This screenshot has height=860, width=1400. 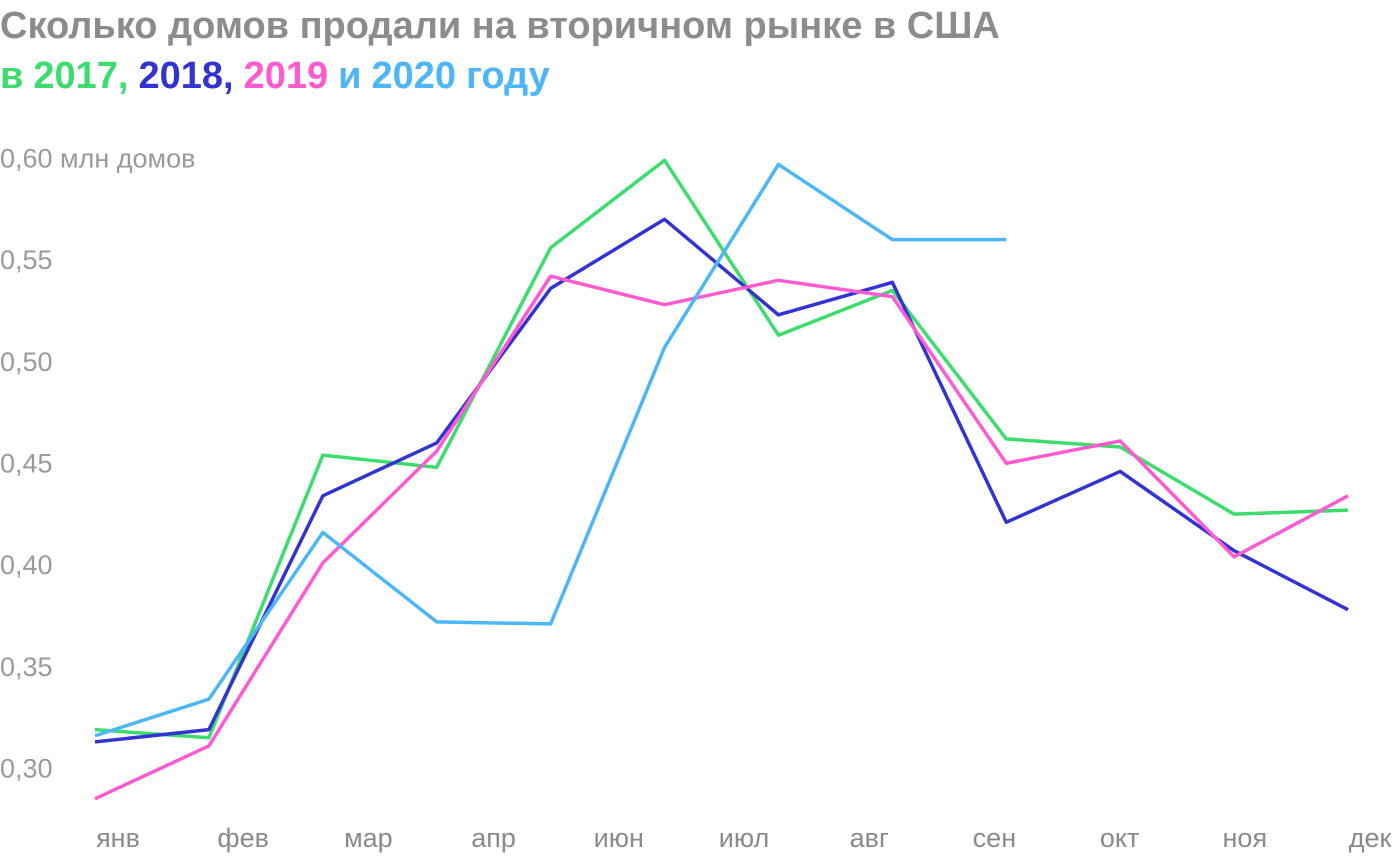 What do you see at coordinates (26, 667) in the screenshot?
I see `y-tick-label: 0,35` at bounding box center [26, 667].